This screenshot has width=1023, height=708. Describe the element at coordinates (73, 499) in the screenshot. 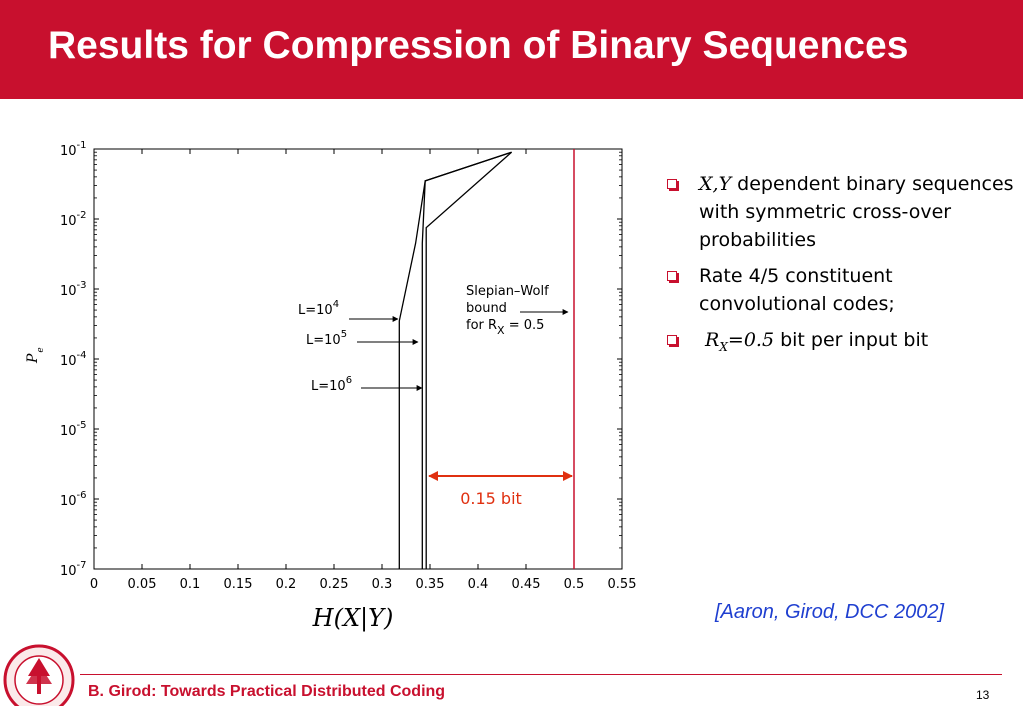

I see `y-tick-label: 10⁻⁶` at that location.